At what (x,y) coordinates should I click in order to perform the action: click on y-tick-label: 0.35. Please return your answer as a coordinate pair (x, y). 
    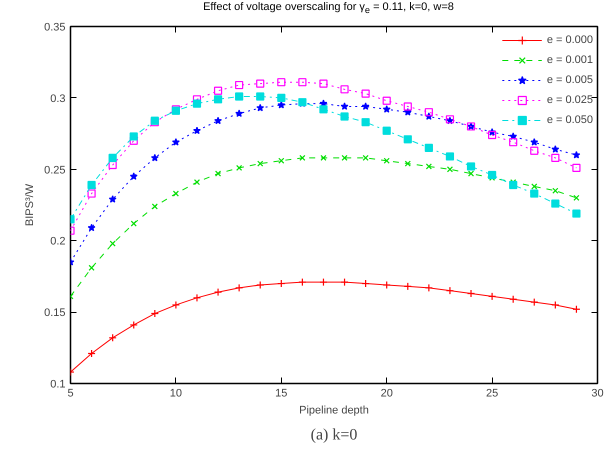
    Looking at the image, I should click on (55, 28).